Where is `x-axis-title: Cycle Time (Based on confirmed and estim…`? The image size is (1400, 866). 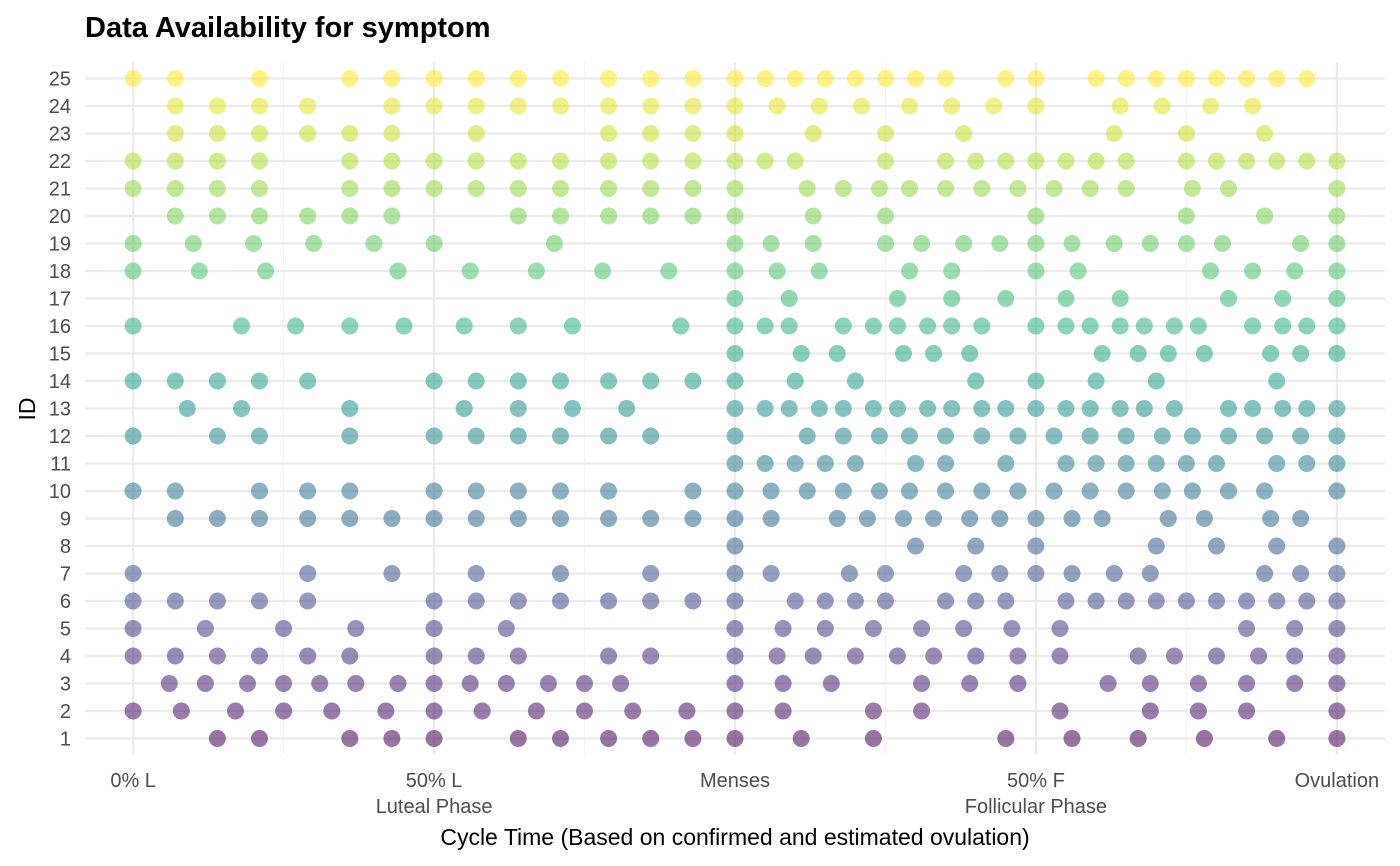
x-axis-title: Cycle Time (Based on confirmed and estim… is located at coordinates (734, 837).